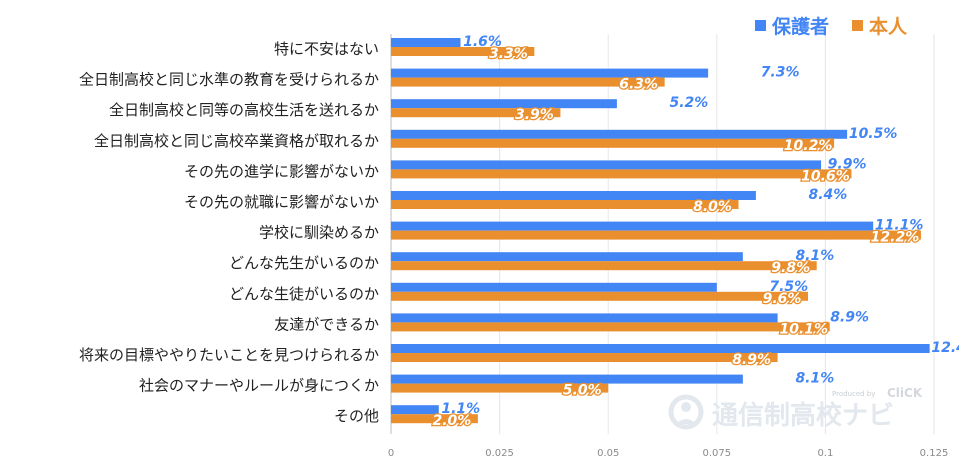 Image resolution: width=959 pixels, height=470 pixels. Describe the element at coordinates (229, 80) in the screenshot. I see `category-label: 全日制高校と同じ水準の教育を受けられるか` at that location.